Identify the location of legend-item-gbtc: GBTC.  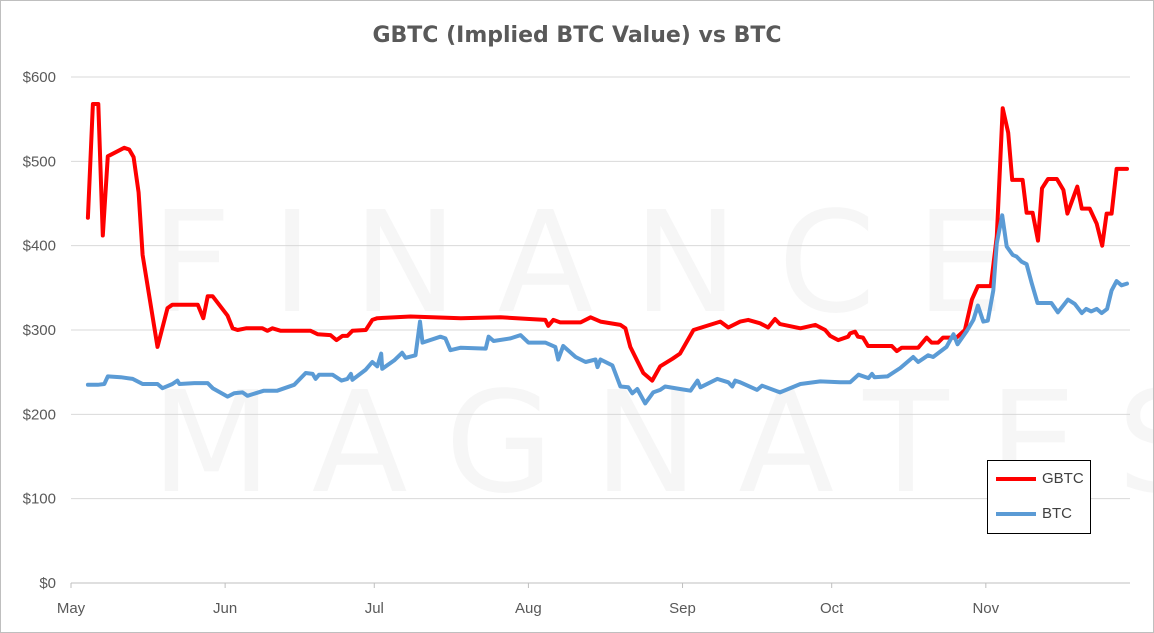
(1040, 478).